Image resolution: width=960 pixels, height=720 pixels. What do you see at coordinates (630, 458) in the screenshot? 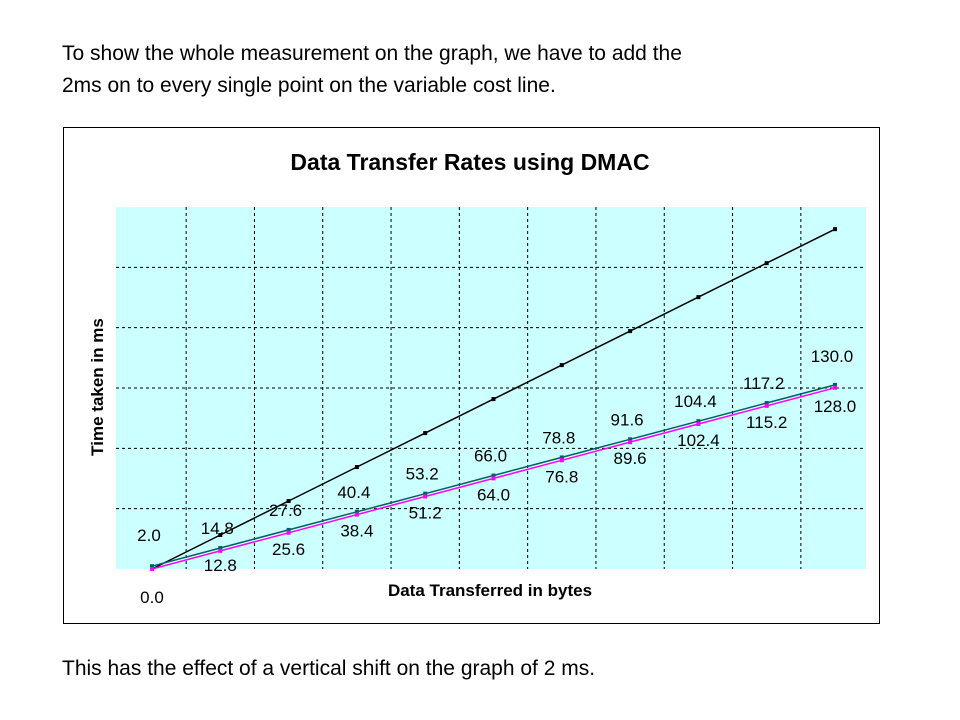
I see `data-label-base: 89.6` at bounding box center [630, 458].